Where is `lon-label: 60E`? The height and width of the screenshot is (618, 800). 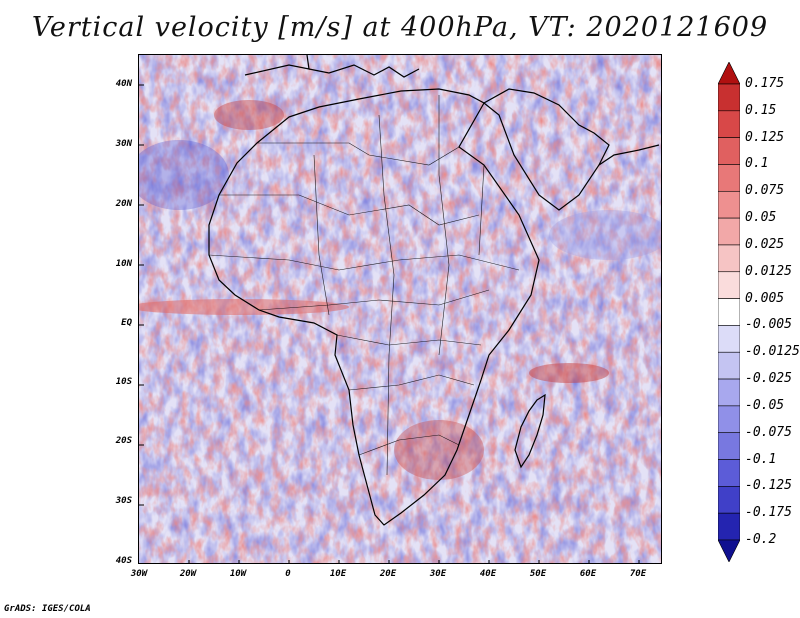 lon-label: 60E is located at coordinates (588, 574).